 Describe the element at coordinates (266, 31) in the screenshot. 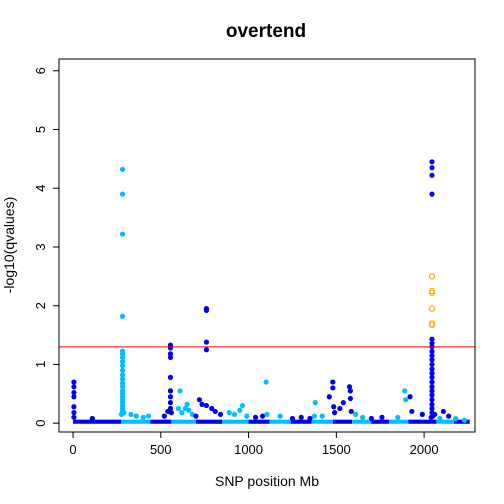

I see `chart-title: overtend` at that location.